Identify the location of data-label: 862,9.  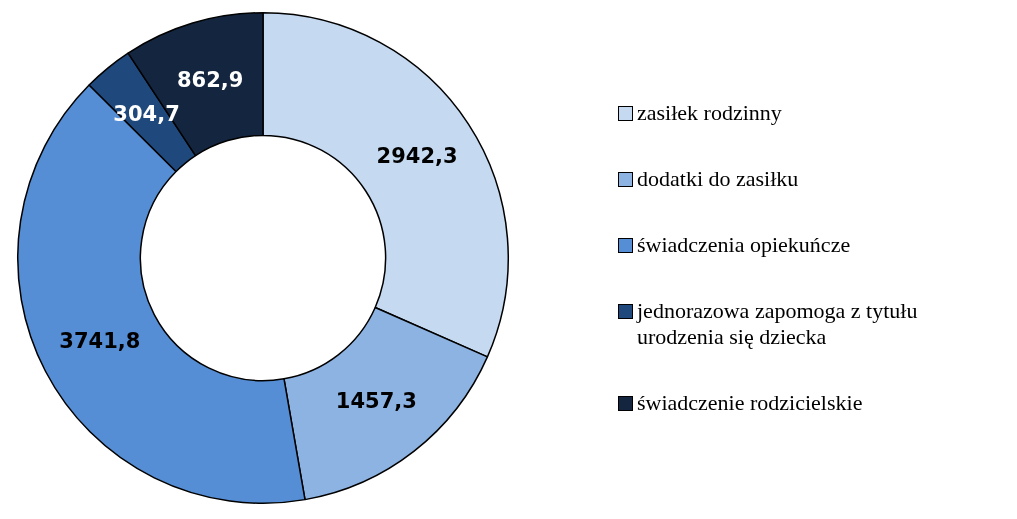
(210, 80).